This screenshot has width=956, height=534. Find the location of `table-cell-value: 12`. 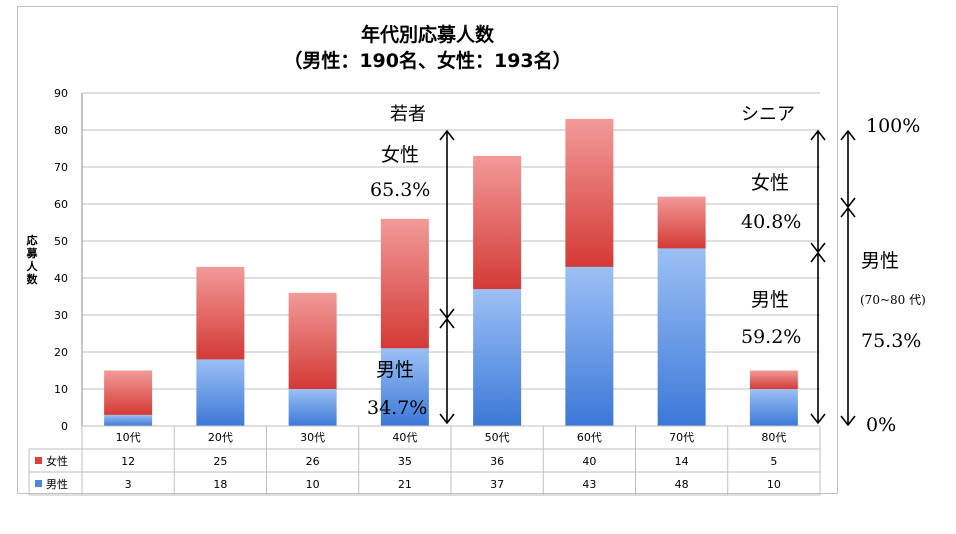

table-cell-value: 12 is located at coordinates (128, 461).